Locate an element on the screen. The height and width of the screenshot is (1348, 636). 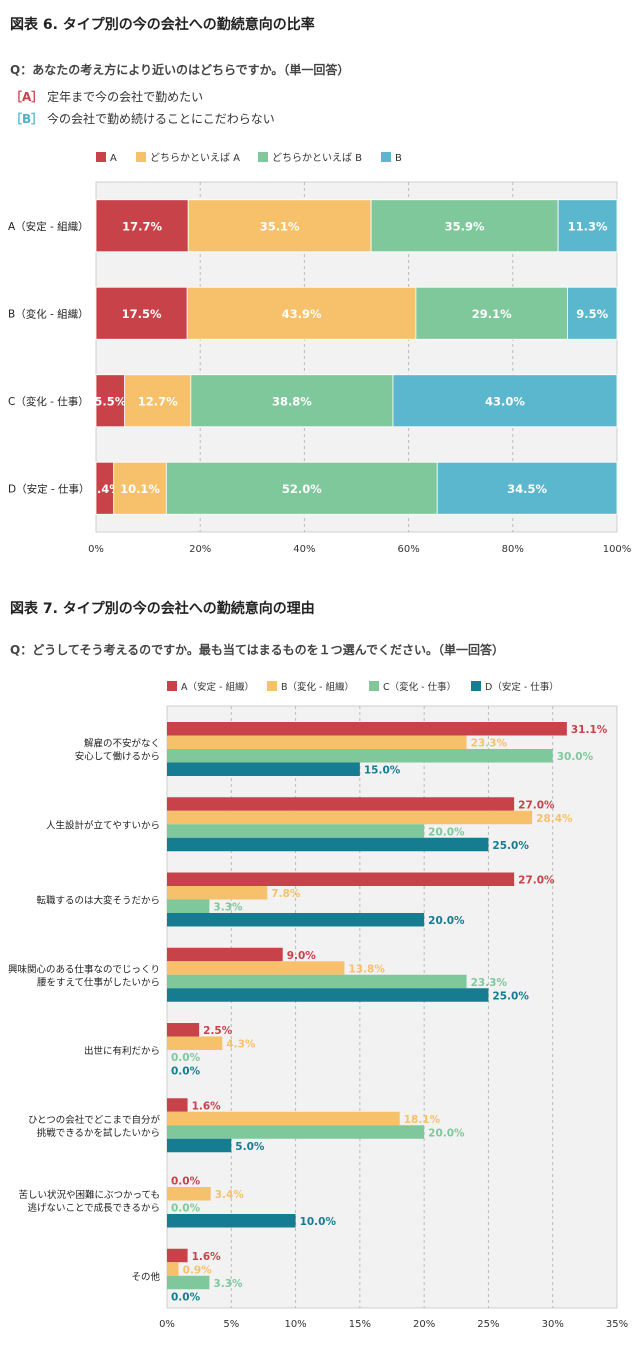
data-label: 29.1% is located at coordinates (492, 314).